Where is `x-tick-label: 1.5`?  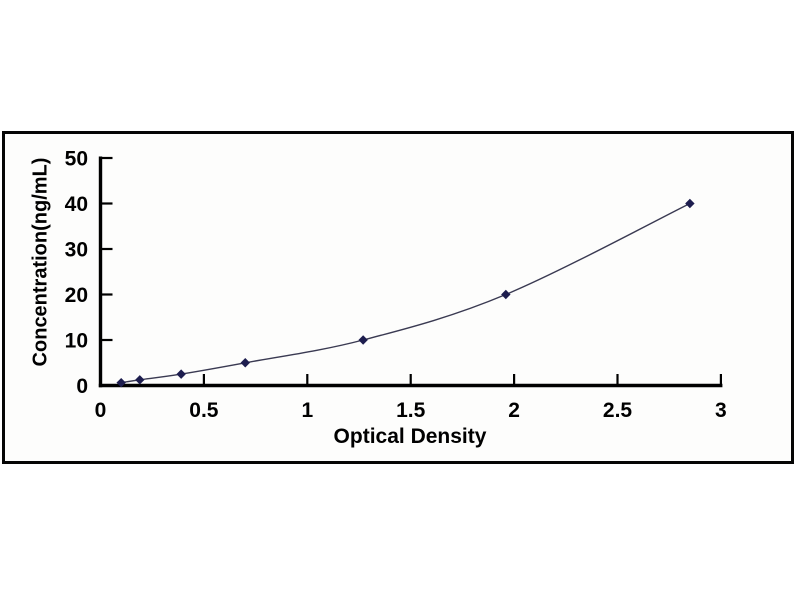
x-tick-label: 1.5 is located at coordinates (411, 410).